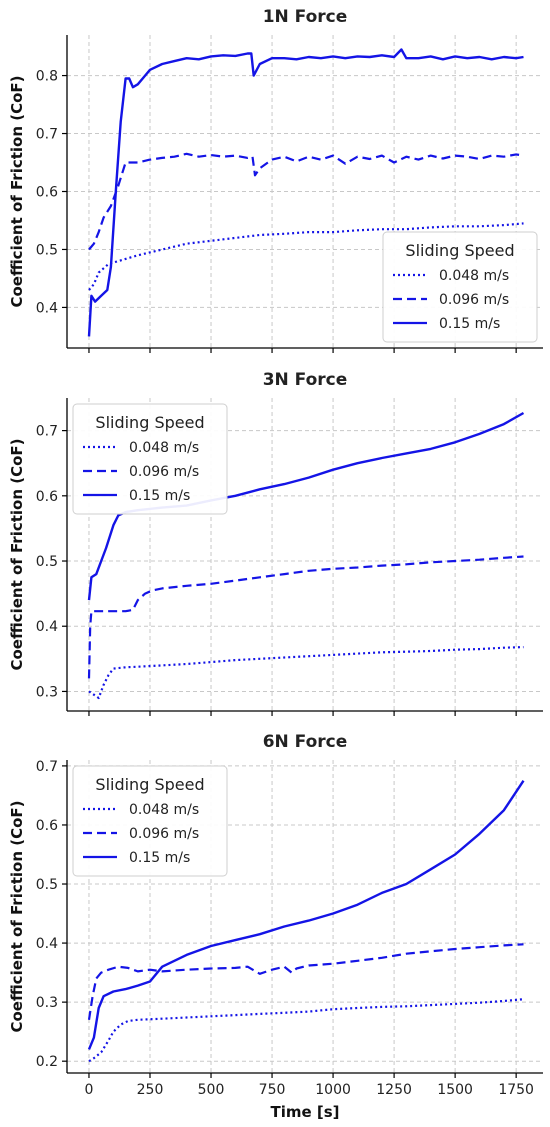  Describe the element at coordinates (455, 1090) in the screenshot. I see `x-tick-label: 1500` at that location.